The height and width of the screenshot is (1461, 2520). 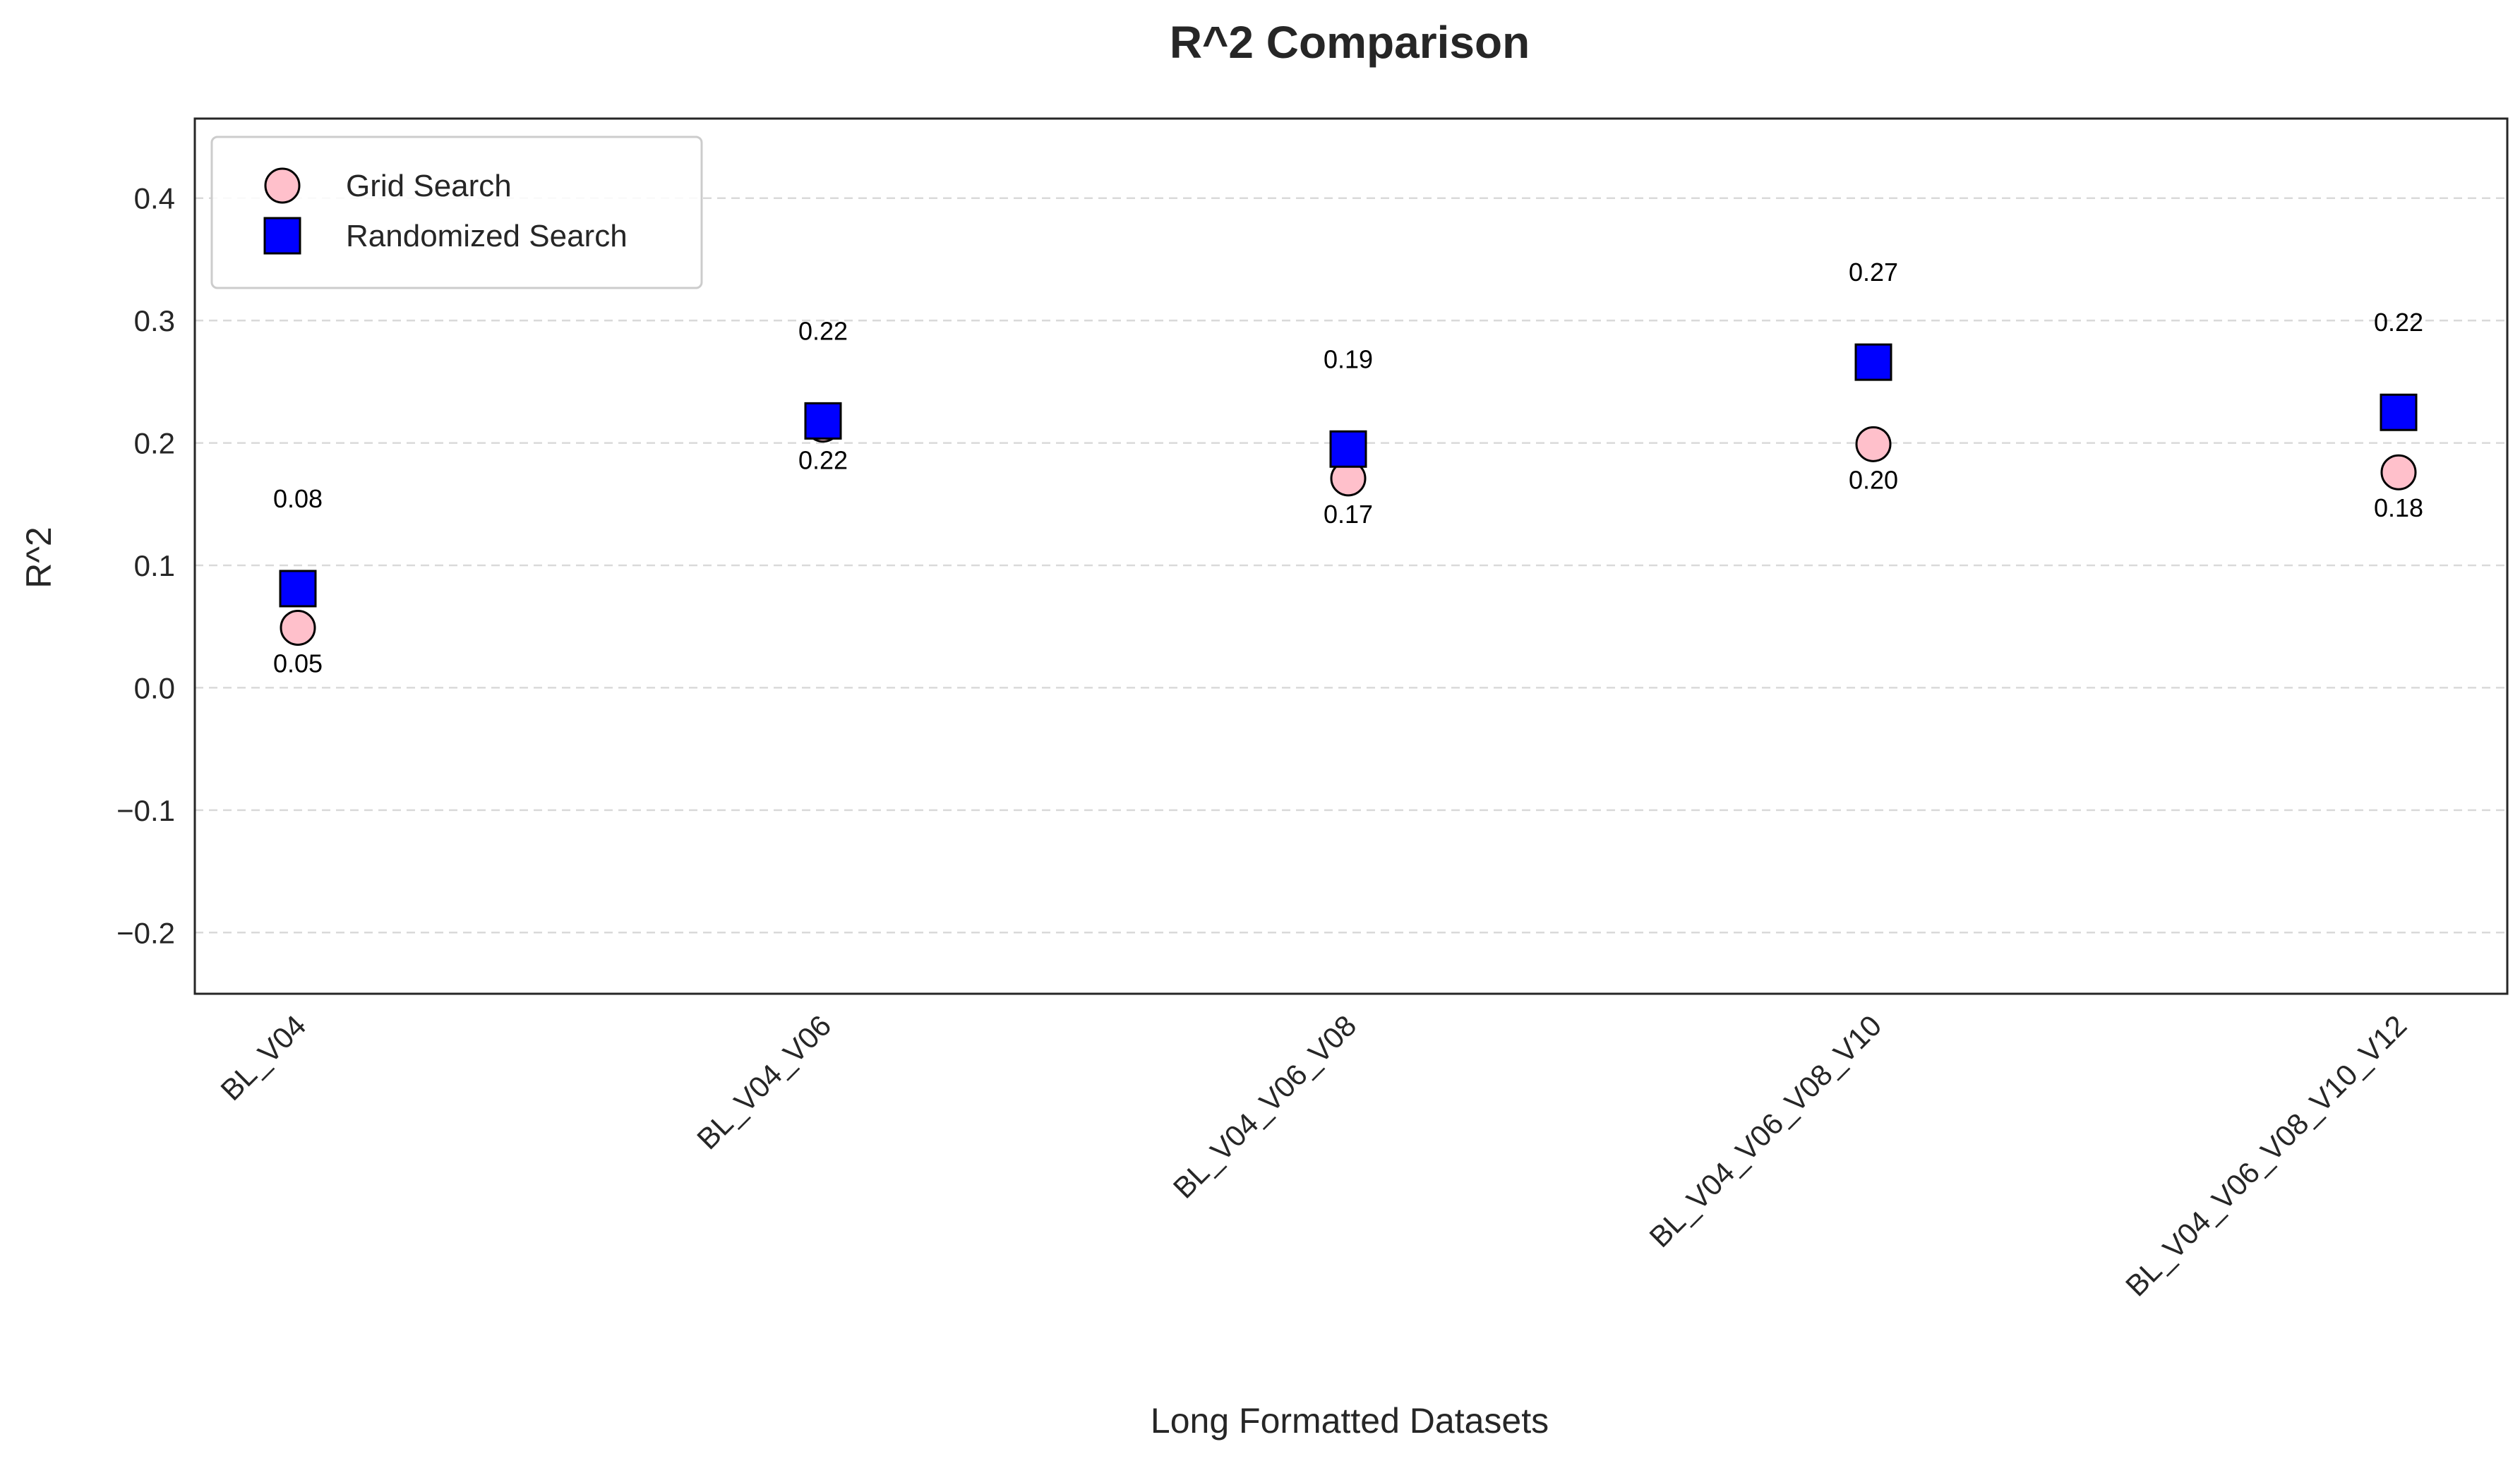 What do you see at coordinates (154, 320) in the screenshot?
I see `y-tick-label: 0.3` at bounding box center [154, 320].